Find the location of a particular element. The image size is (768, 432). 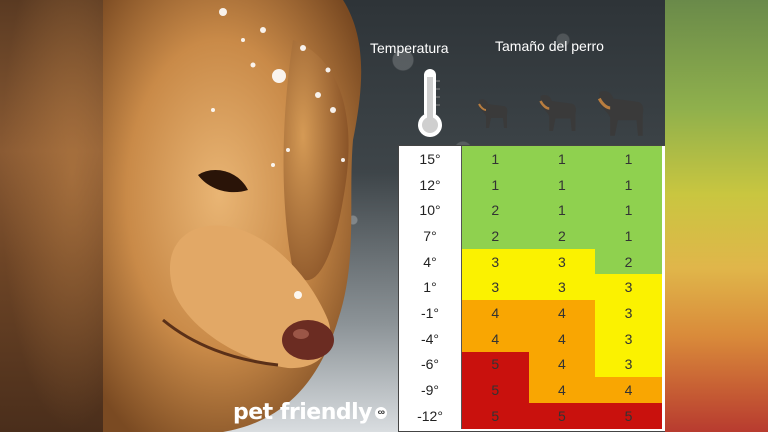

table-row: 4° 3 3 2 is located at coordinates (532, 261).